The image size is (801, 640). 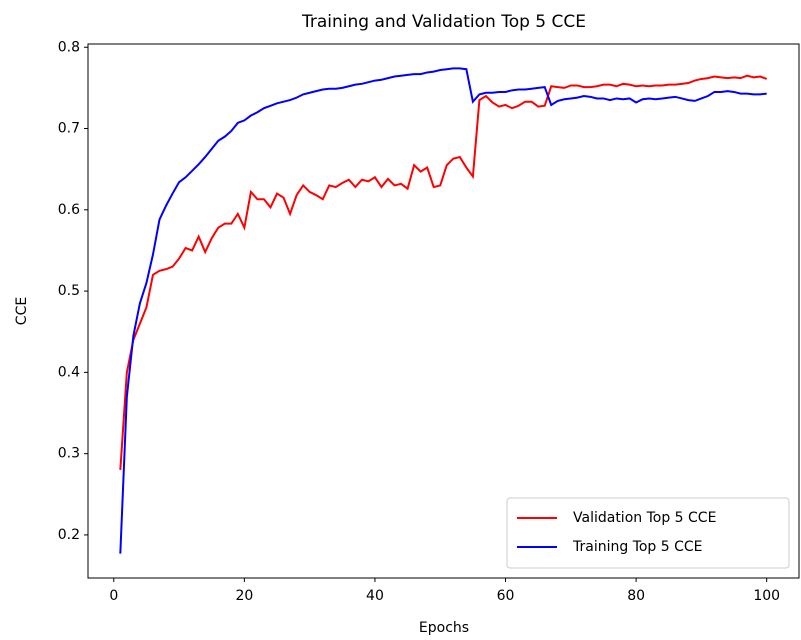 What do you see at coordinates (444, 628) in the screenshot?
I see `x-axis-label: Epochs` at bounding box center [444, 628].